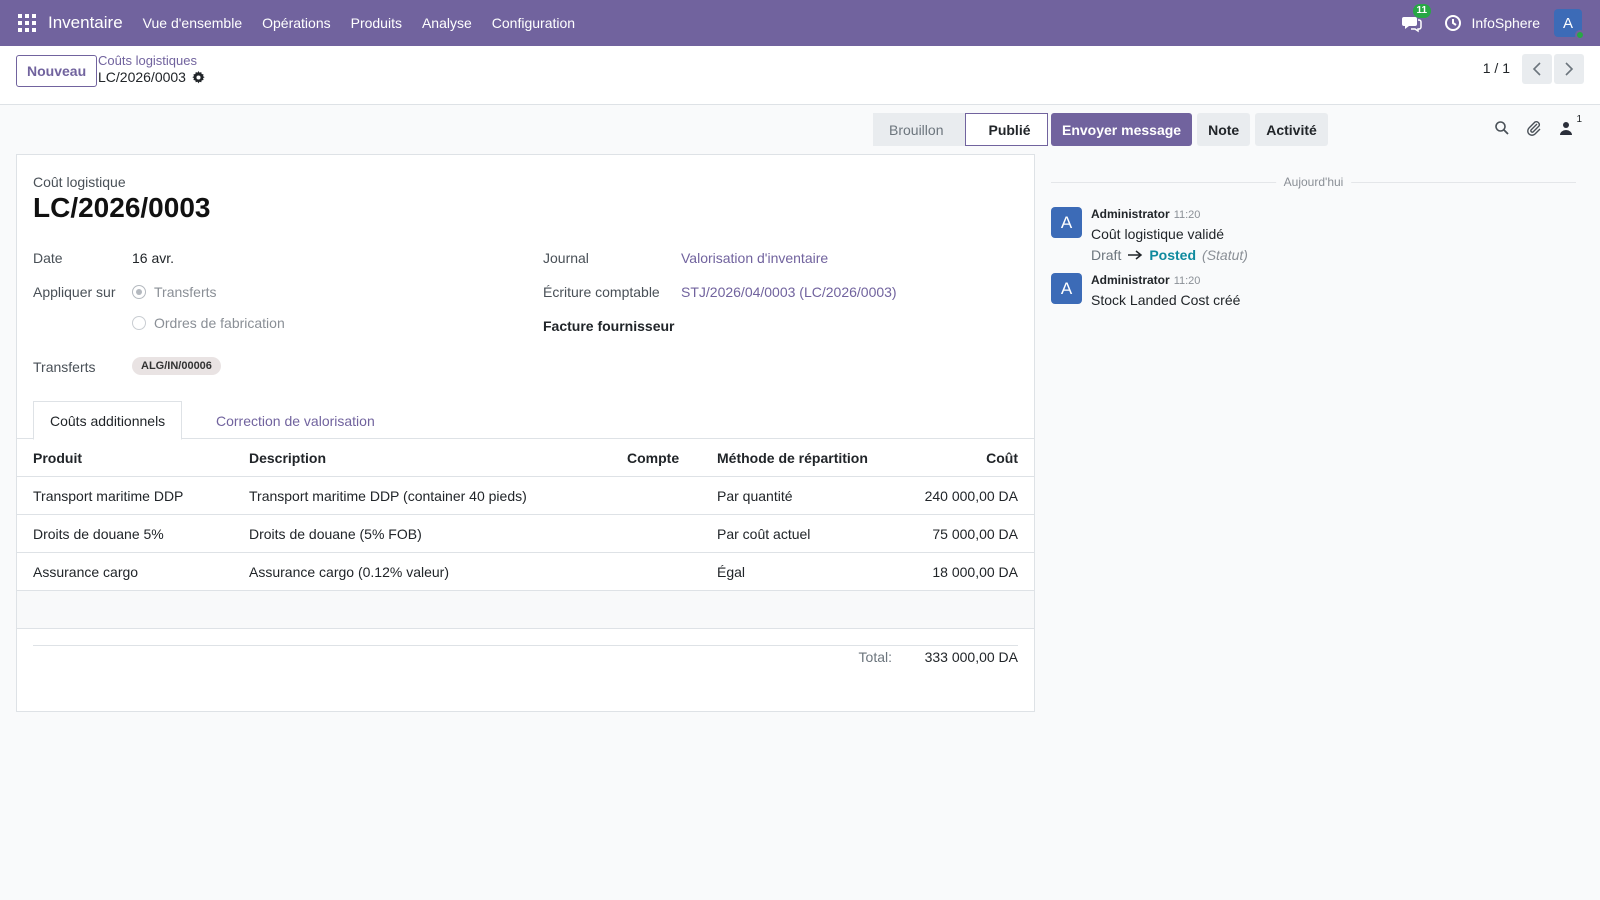  What do you see at coordinates (64, 367) in the screenshot?
I see `transfers-label: Transferts` at bounding box center [64, 367].